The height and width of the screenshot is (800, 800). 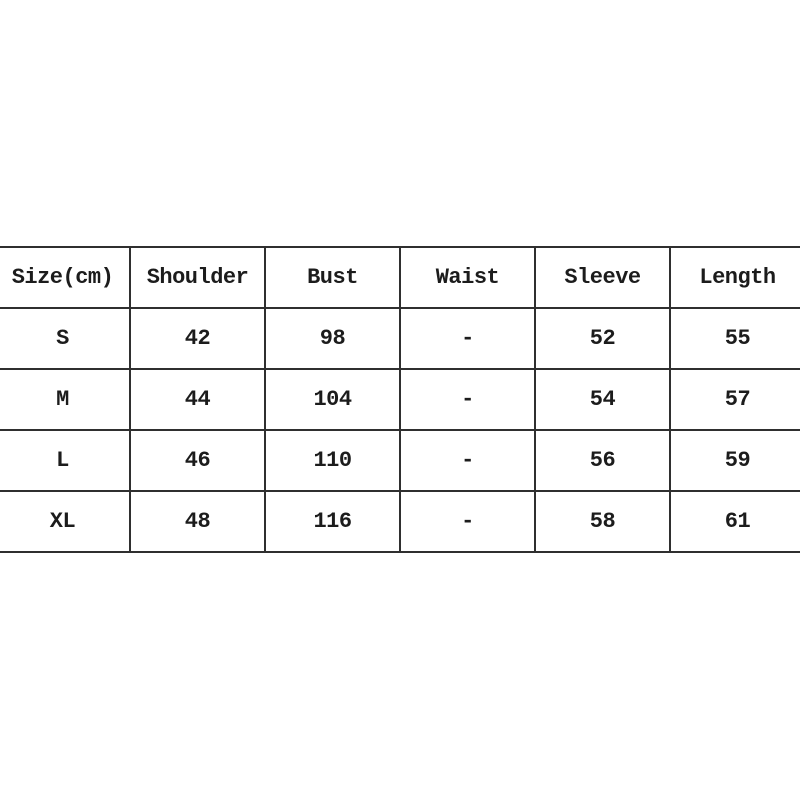 I want to click on measurement-cell: 59, so click(x=734, y=460).